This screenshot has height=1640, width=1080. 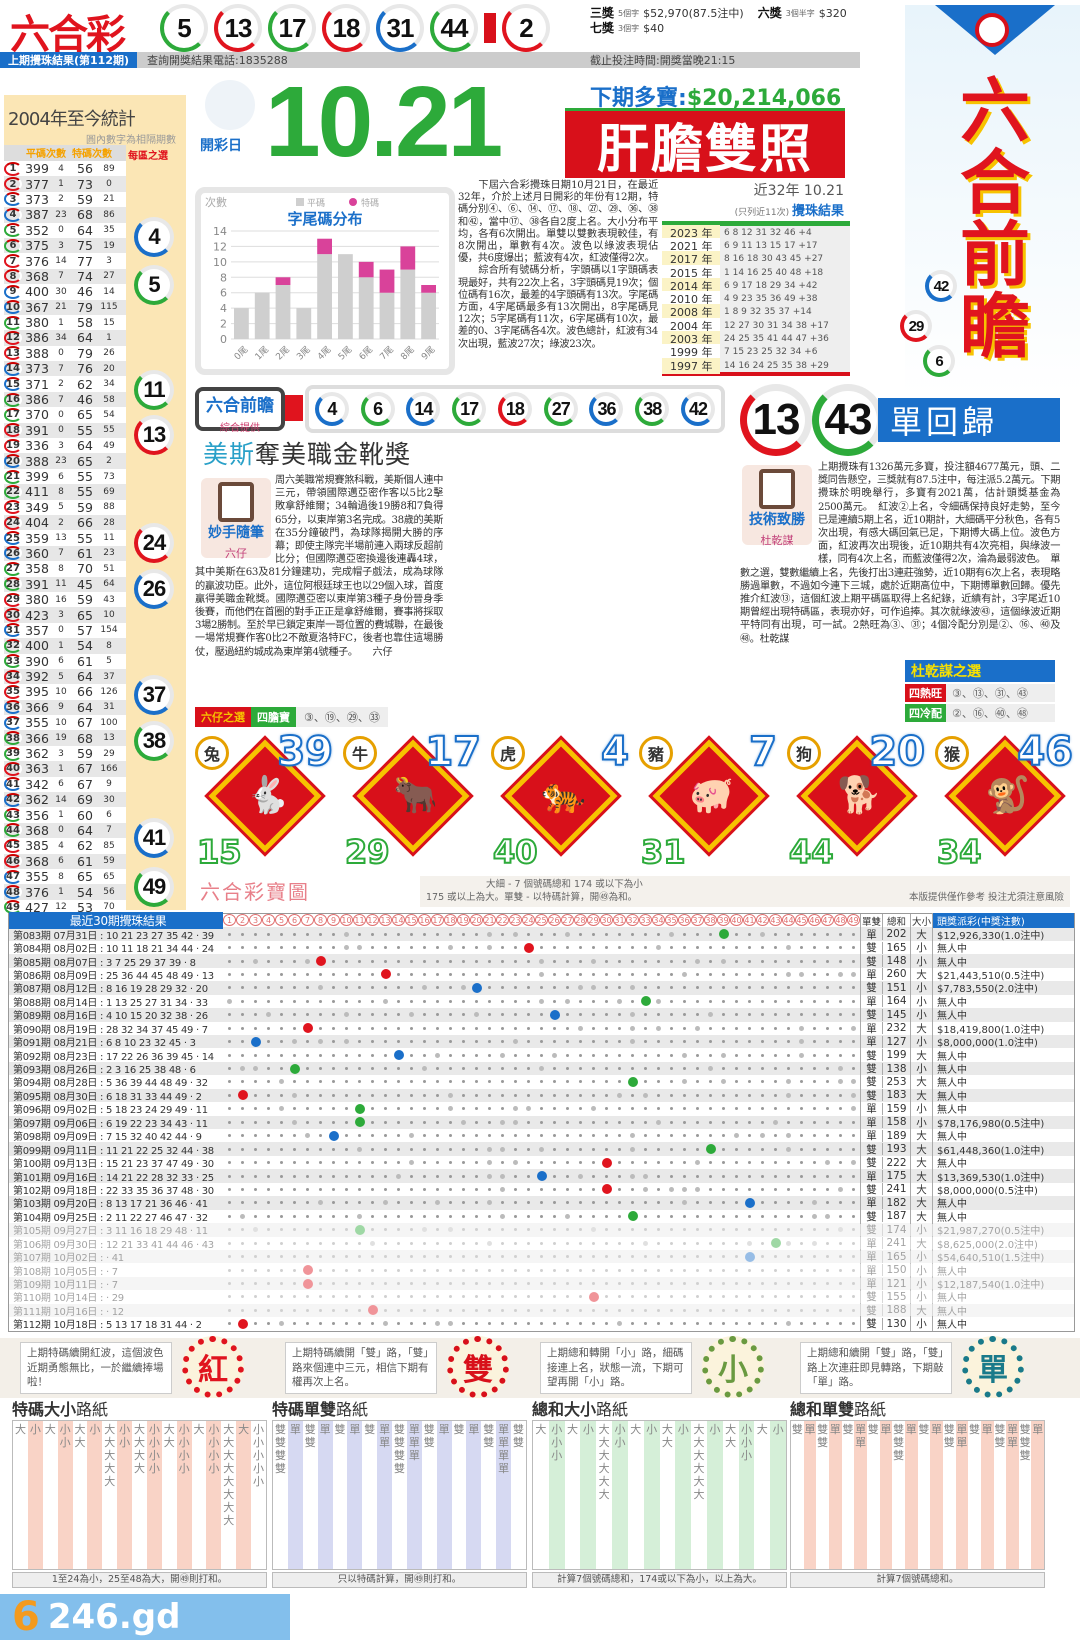 What do you see at coordinates (896, 1014) in the screenshot?
I see `sum: 145` at bounding box center [896, 1014].